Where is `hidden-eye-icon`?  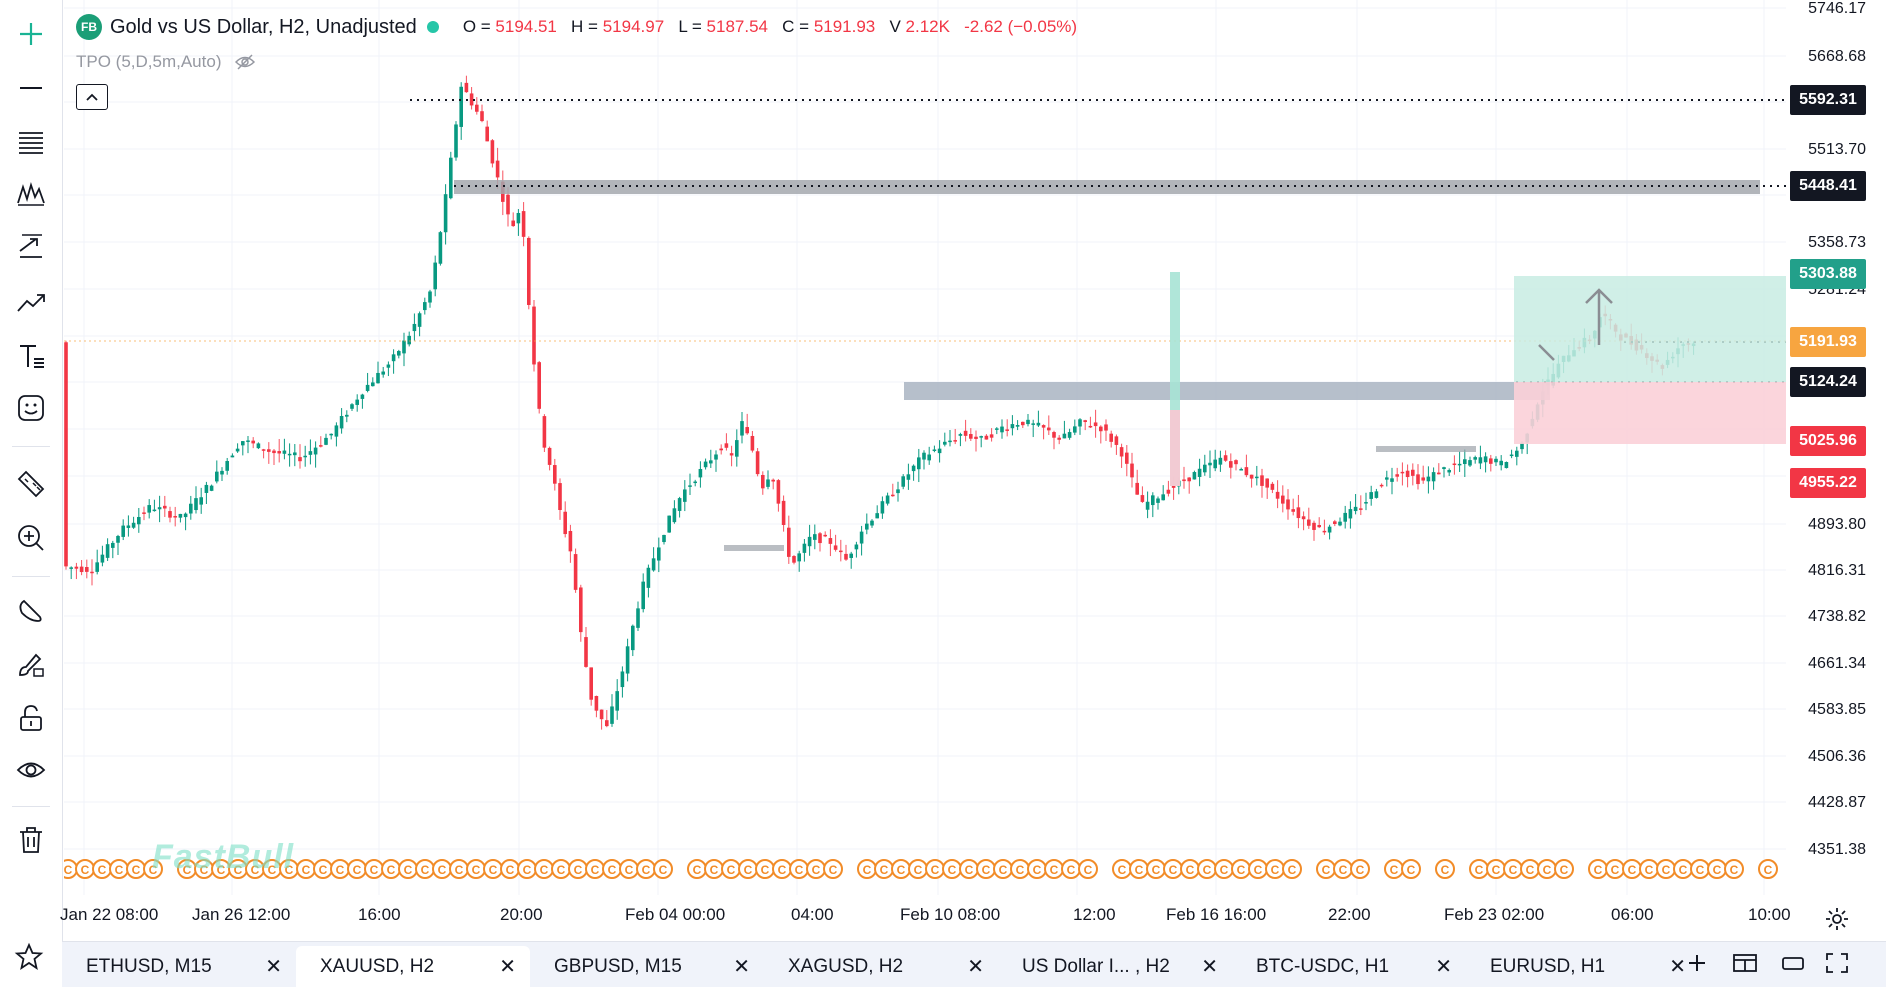 hidden-eye-icon is located at coordinates (245, 62).